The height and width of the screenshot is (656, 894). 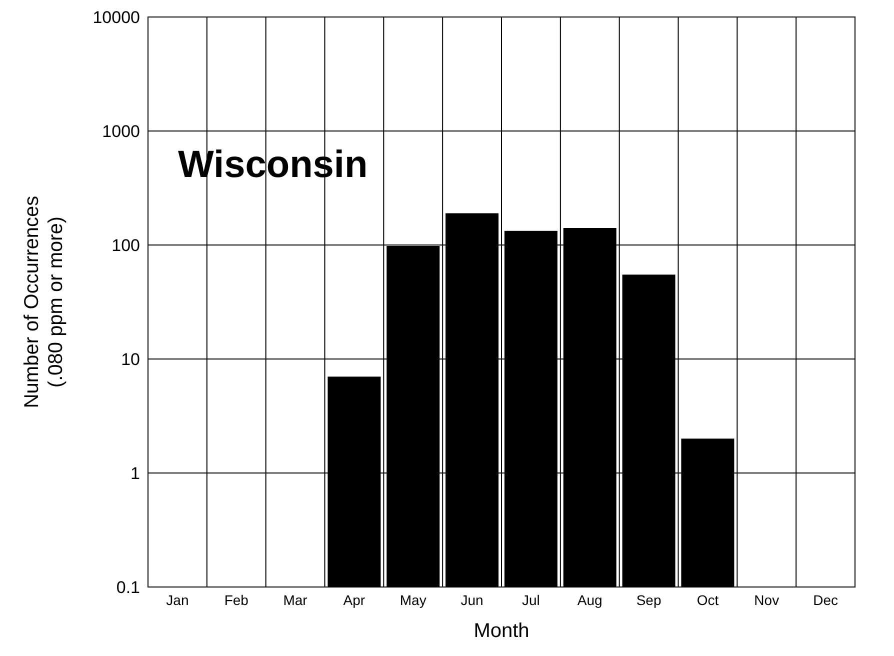 I want to click on x-tick-label: May, so click(x=413, y=600).